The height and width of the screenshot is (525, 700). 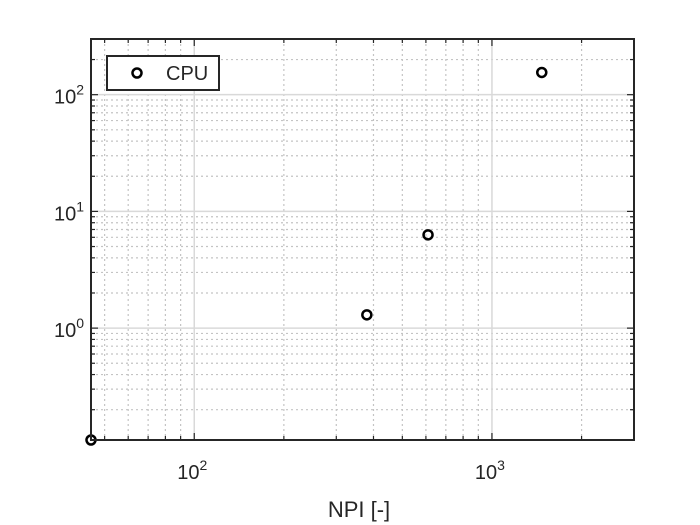 I want to click on legend-box, so click(x=163, y=73).